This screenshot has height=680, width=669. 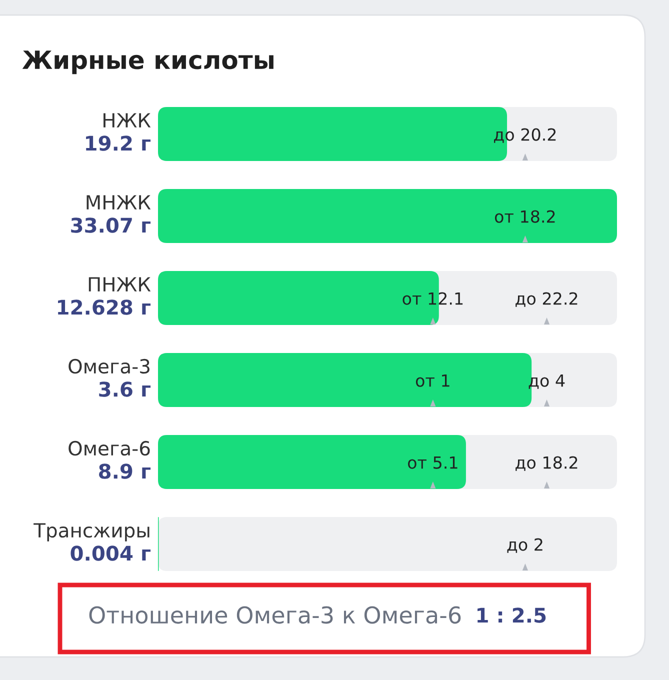 What do you see at coordinates (148, 62) in the screenshot?
I see `text: Жирные кислоты` at bounding box center [148, 62].